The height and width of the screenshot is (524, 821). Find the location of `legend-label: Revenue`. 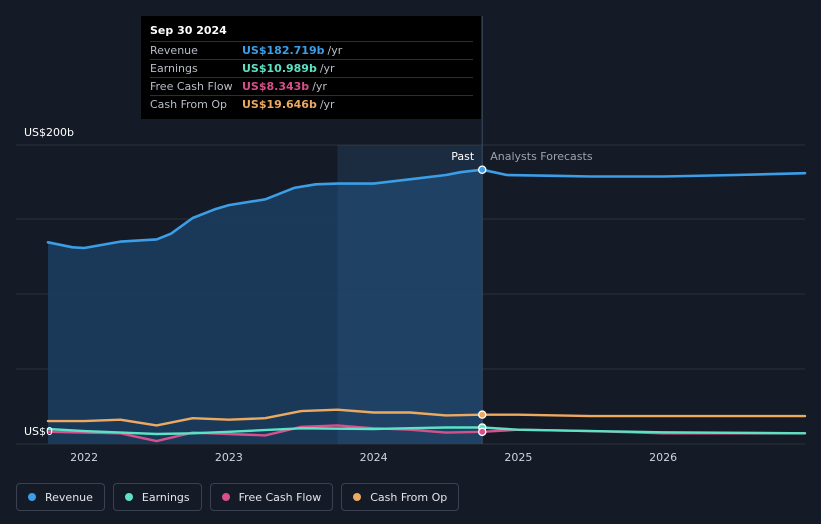

legend-label: Revenue is located at coordinates (69, 497).